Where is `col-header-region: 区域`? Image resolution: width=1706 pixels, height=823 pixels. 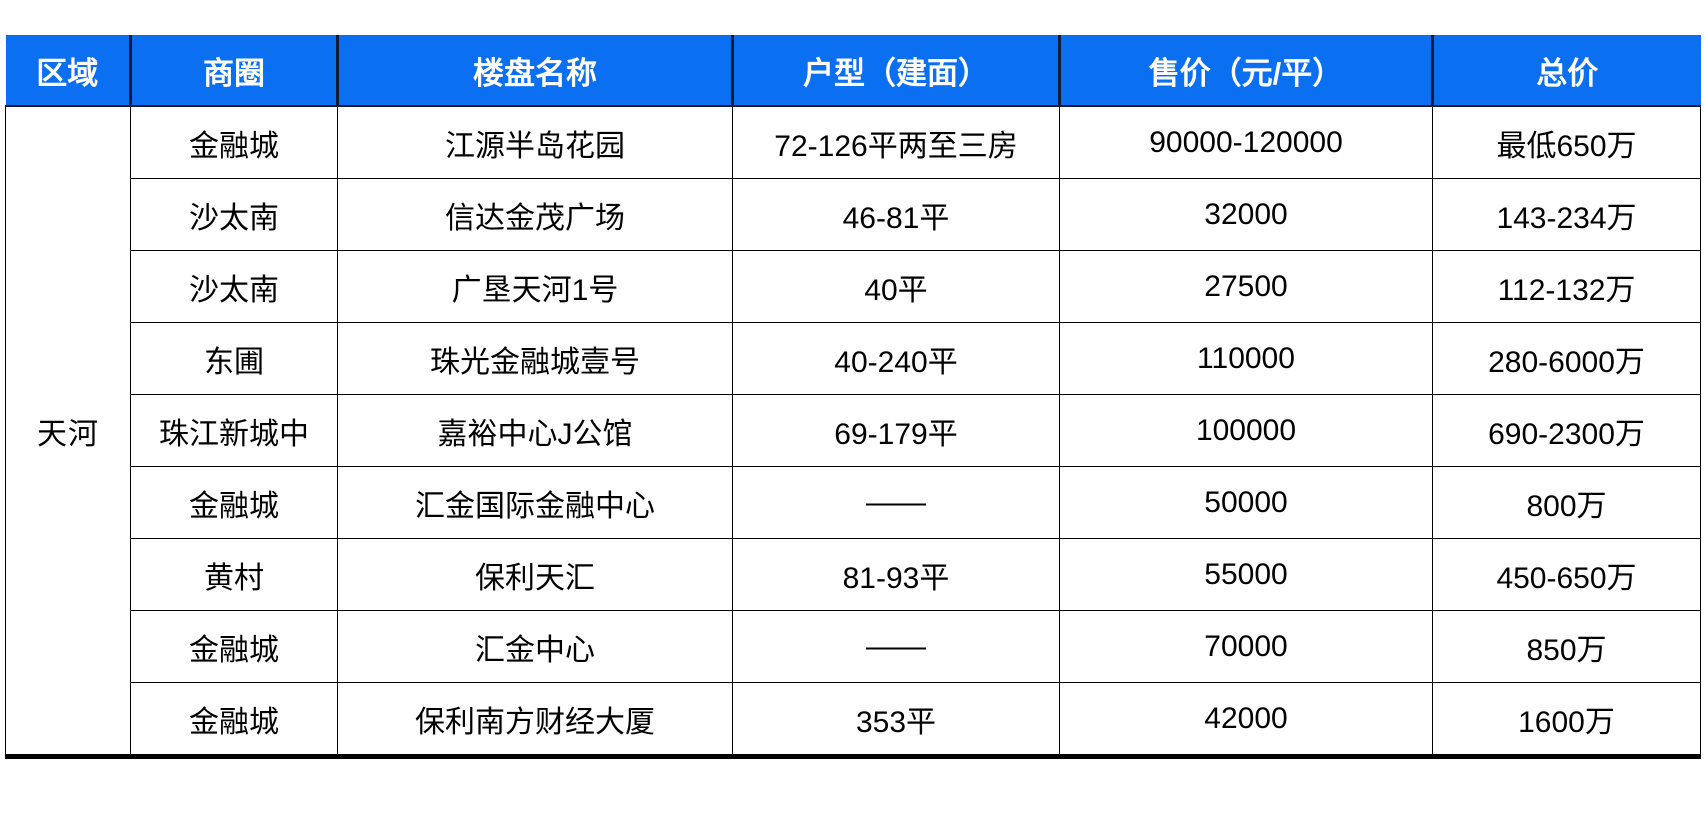 col-header-region: 区域 is located at coordinates (68, 71).